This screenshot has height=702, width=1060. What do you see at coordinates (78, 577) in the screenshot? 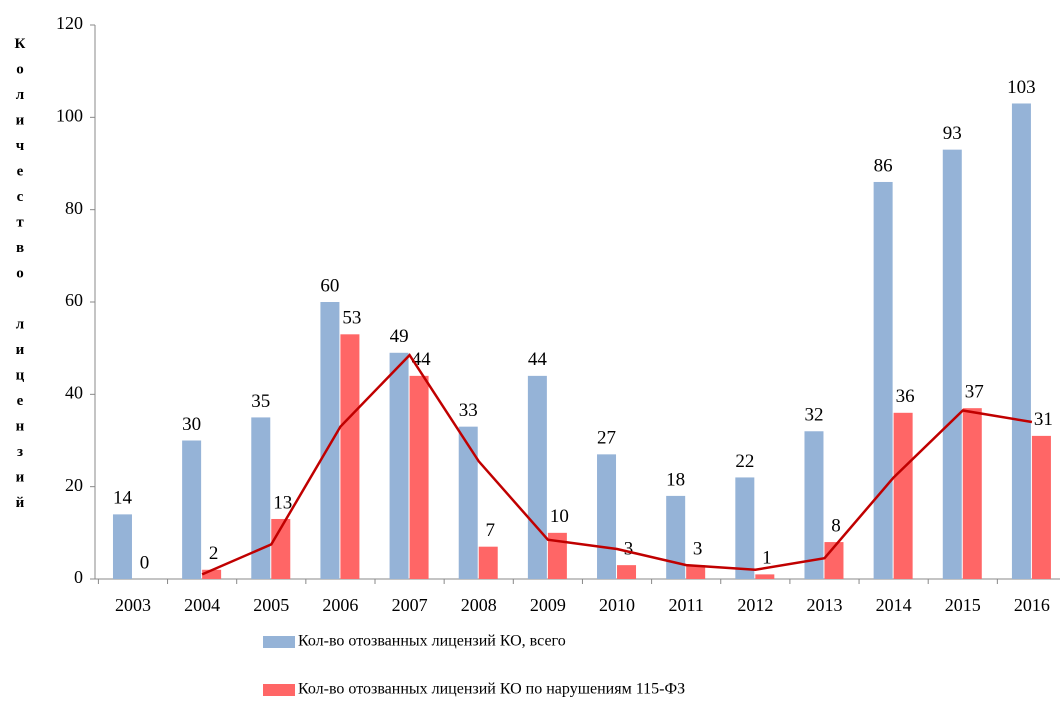
I see `y-tick-label: 0` at bounding box center [78, 577].